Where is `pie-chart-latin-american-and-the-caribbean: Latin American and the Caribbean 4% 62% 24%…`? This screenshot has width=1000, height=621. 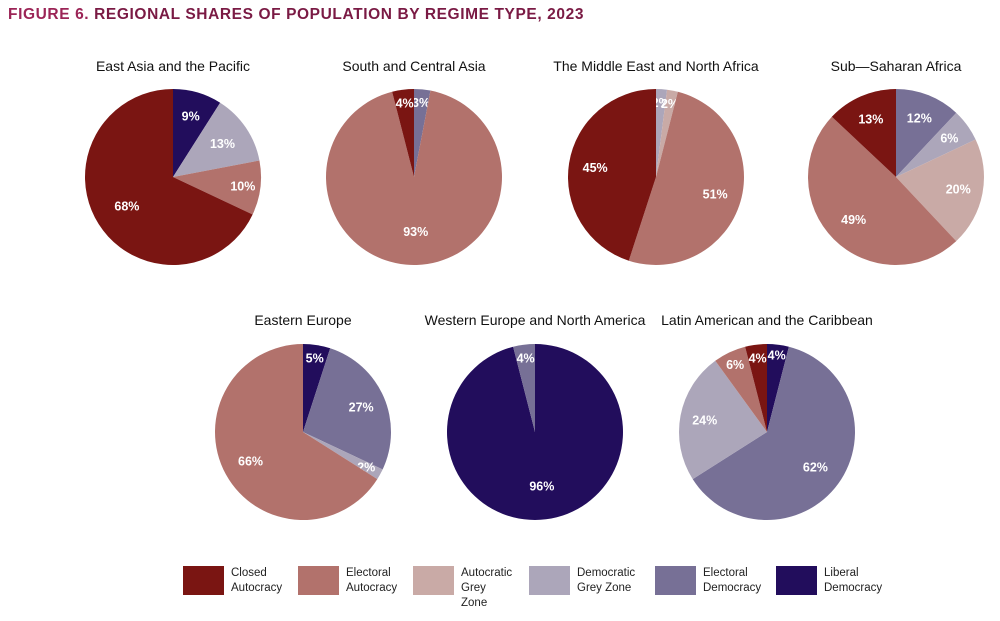 pie-chart-latin-american-and-the-caribbean: Latin American and the Caribbean 4% 62% 24%… is located at coordinates (767, 416).